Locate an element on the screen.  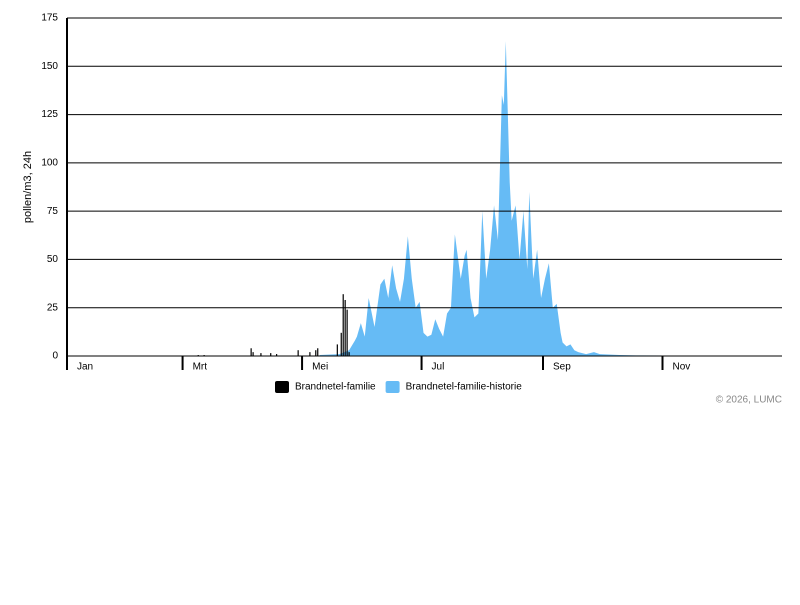
x-tick-label: Sep is located at coordinates (562, 367).